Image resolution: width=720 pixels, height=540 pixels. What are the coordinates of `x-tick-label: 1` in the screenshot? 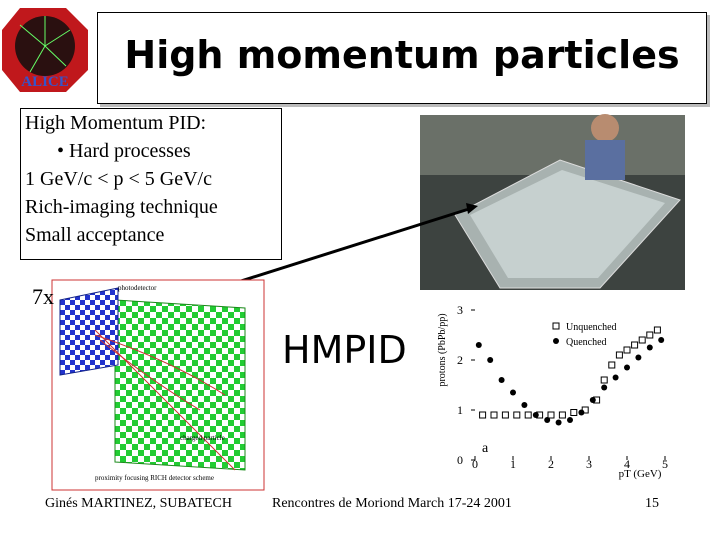 It's located at (513, 464).